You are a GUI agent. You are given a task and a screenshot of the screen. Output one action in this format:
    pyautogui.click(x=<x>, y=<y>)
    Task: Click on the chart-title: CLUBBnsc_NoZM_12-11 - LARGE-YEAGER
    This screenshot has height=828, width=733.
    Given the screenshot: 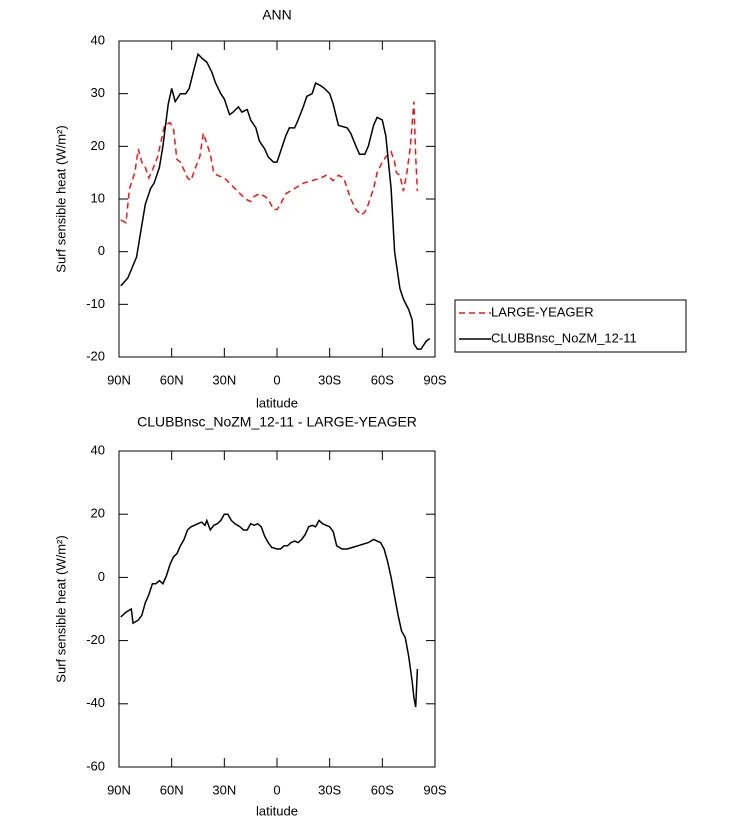 What is the action you would take?
    pyautogui.click(x=277, y=422)
    